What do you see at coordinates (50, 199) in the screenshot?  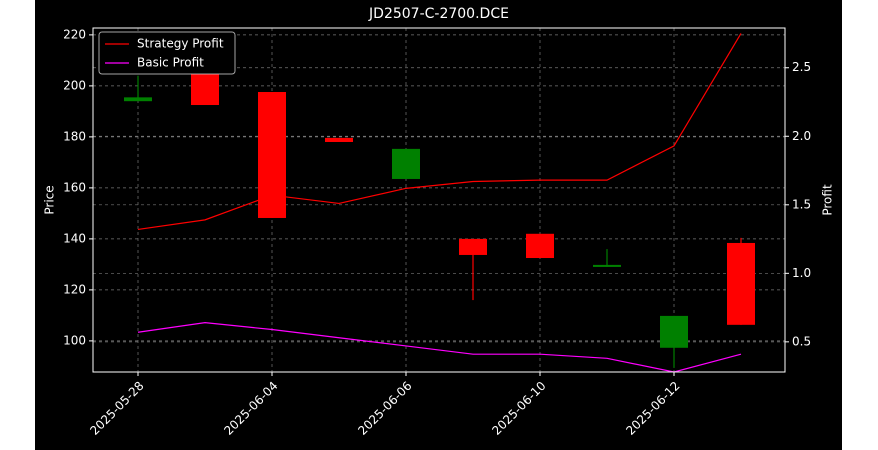 I see `y-axis-label: Price` at bounding box center [50, 199].